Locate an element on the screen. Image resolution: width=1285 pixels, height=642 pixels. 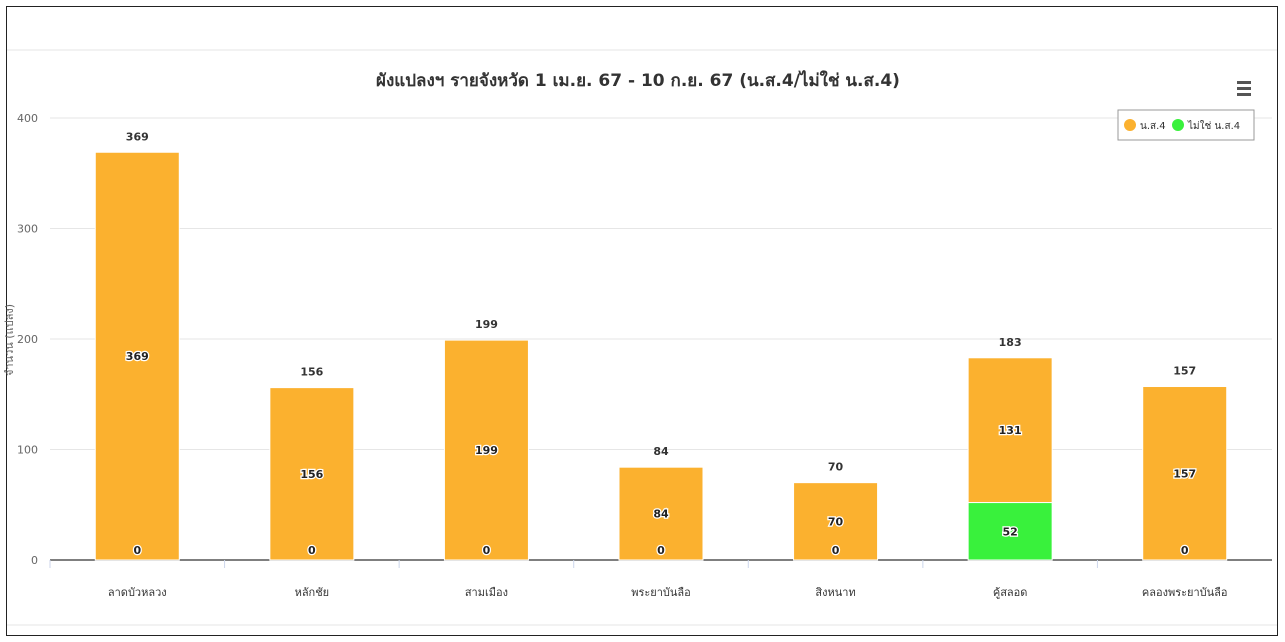
legend-box is located at coordinates (1186, 125).